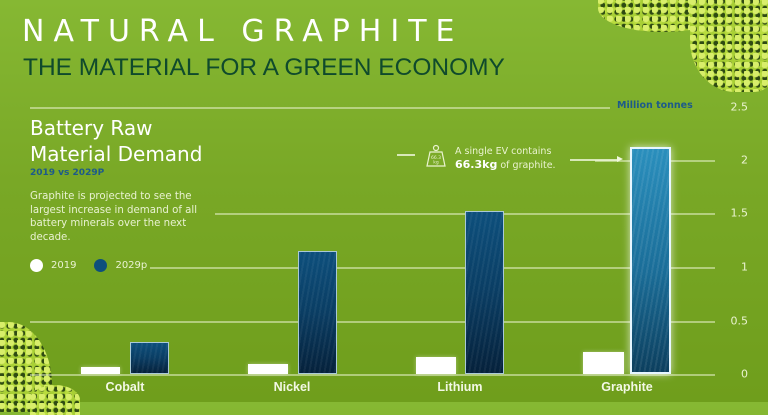 The height and width of the screenshot is (415, 768). What do you see at coordinates (484, 292) in the screenshot?
I see `bar-lithium-2029p` at bounding box center [484, 292].